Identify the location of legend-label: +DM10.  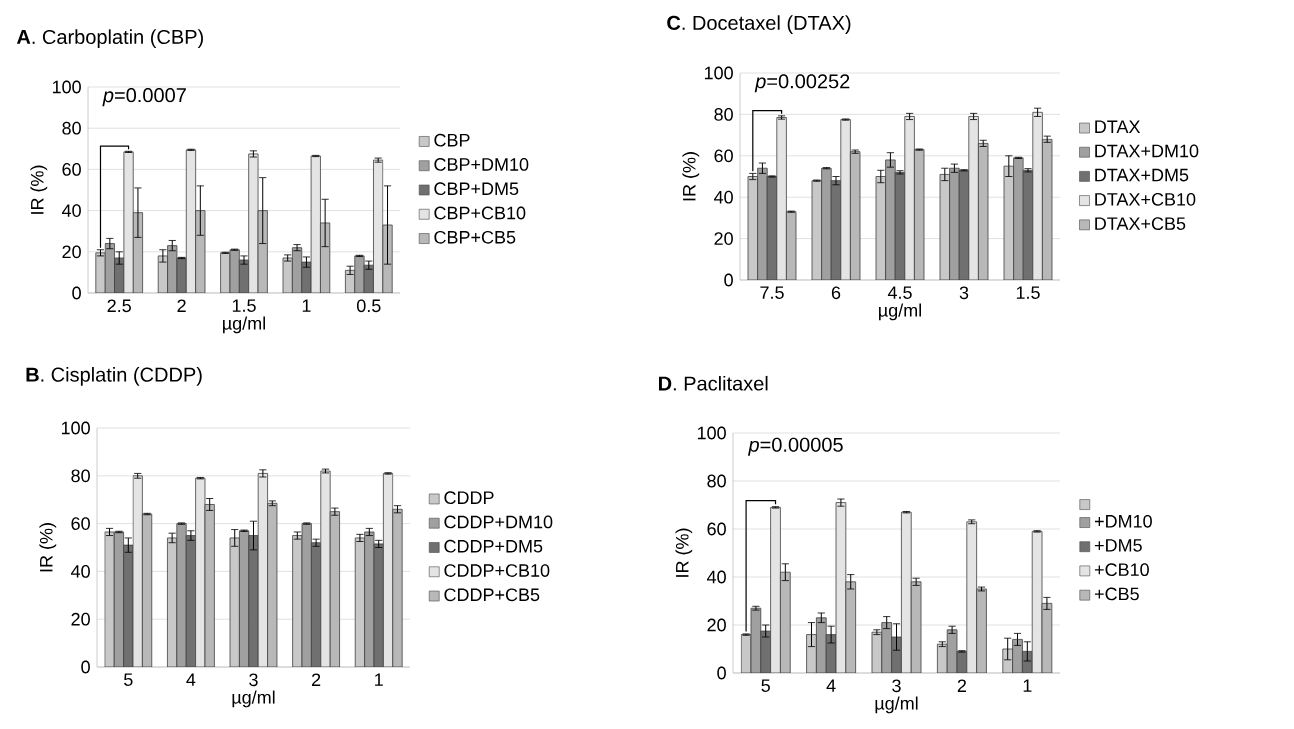
(1123, 521).